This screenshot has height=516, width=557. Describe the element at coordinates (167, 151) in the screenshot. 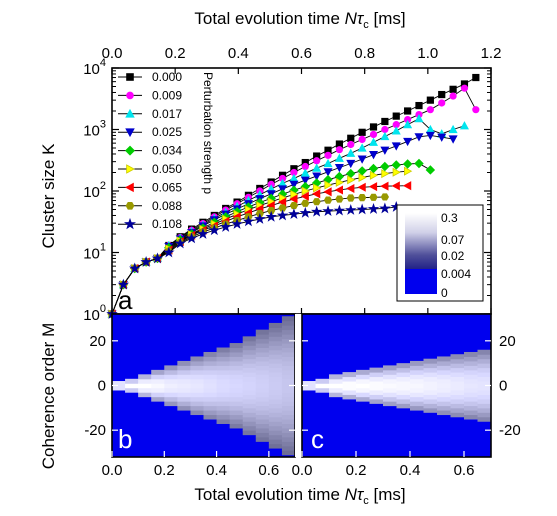

I see `legend-label: 0.034` at that location.